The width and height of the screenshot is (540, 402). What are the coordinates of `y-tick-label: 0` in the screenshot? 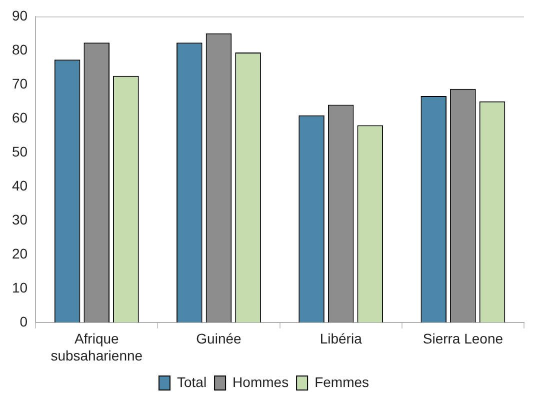 It's located at (24, 321).